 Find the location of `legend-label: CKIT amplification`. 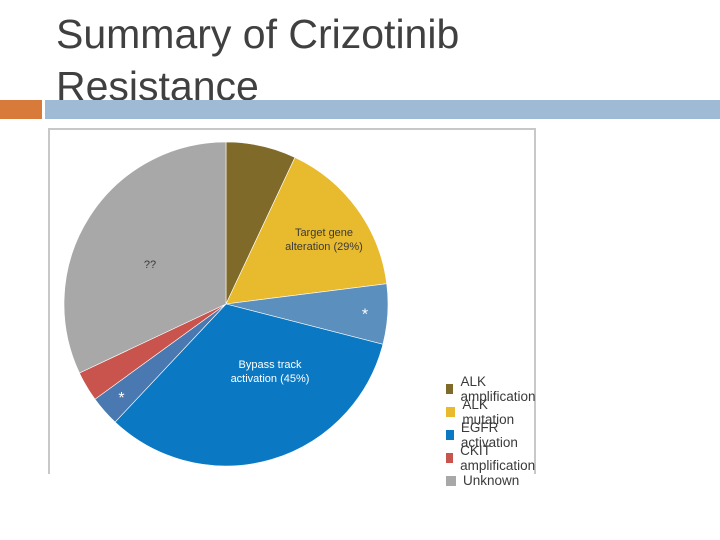

legend-label: CKIT amplification is located at coordinates (498, 457).